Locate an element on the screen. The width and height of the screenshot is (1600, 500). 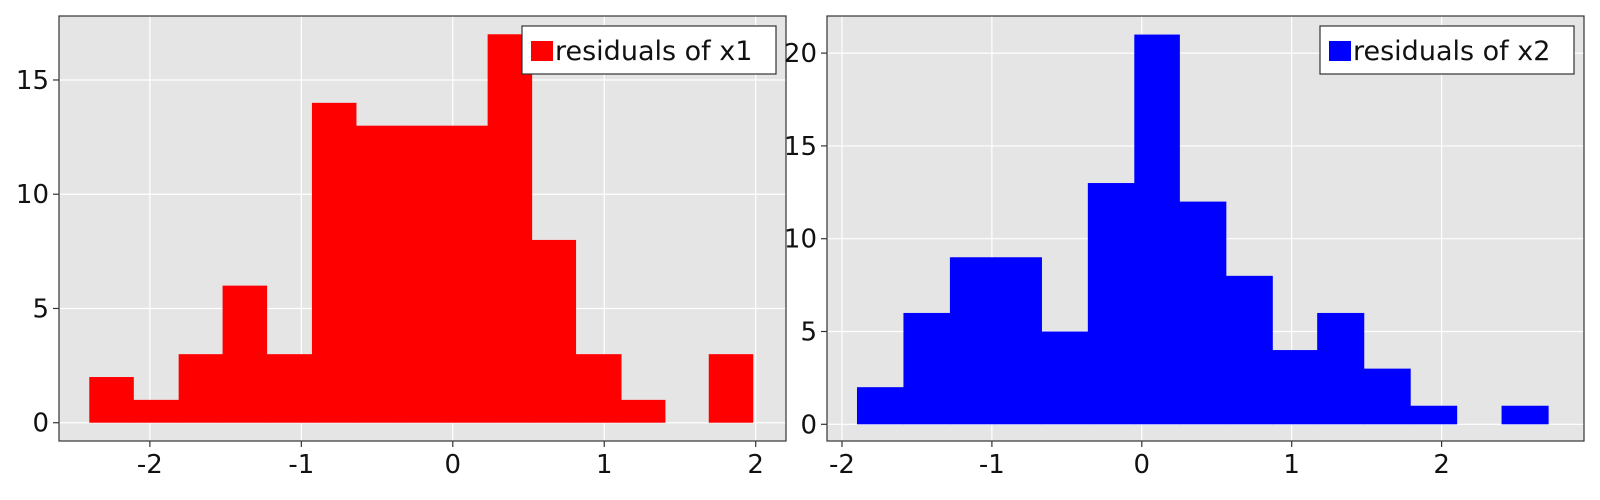
legend-label: residuals of x1 is located at coordinates (653, 51).